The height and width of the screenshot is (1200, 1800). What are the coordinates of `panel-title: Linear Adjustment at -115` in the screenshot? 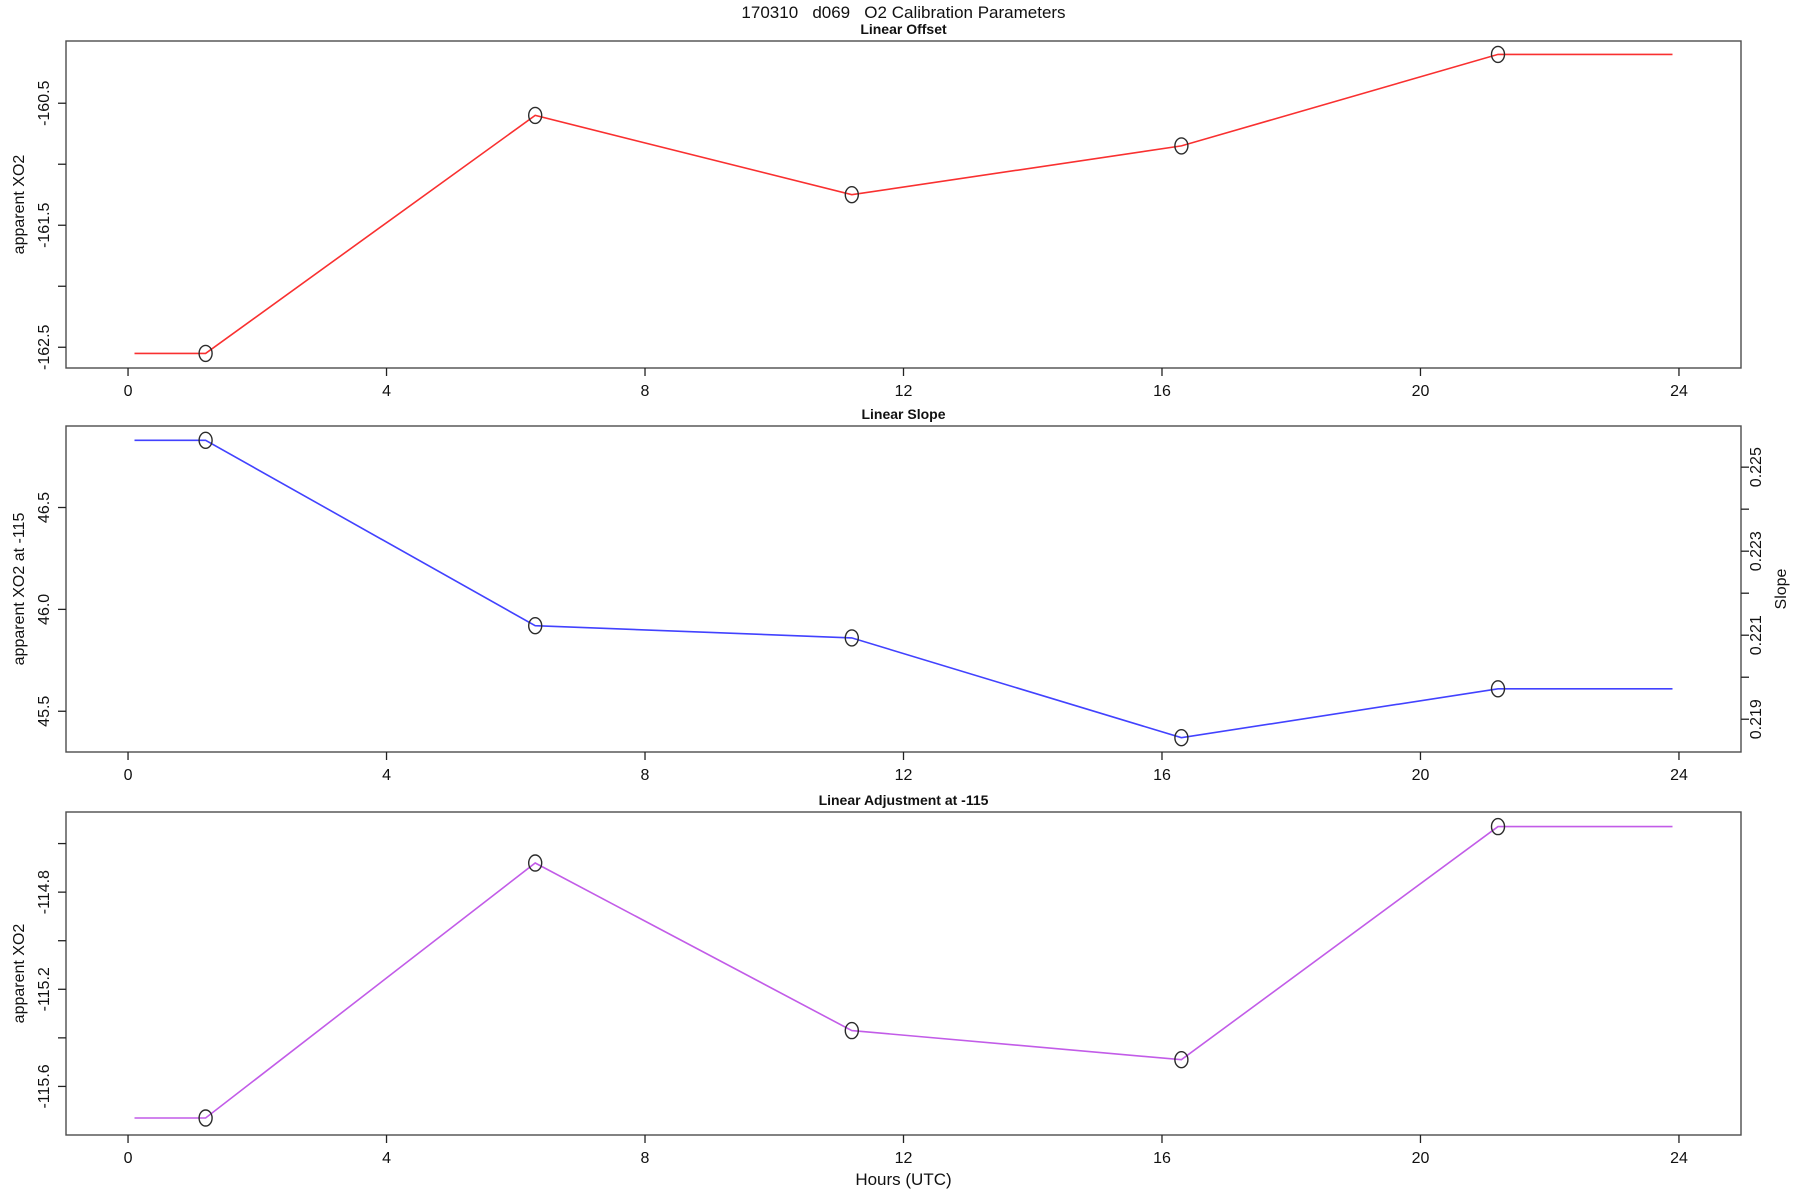 It's located at (904, 800).